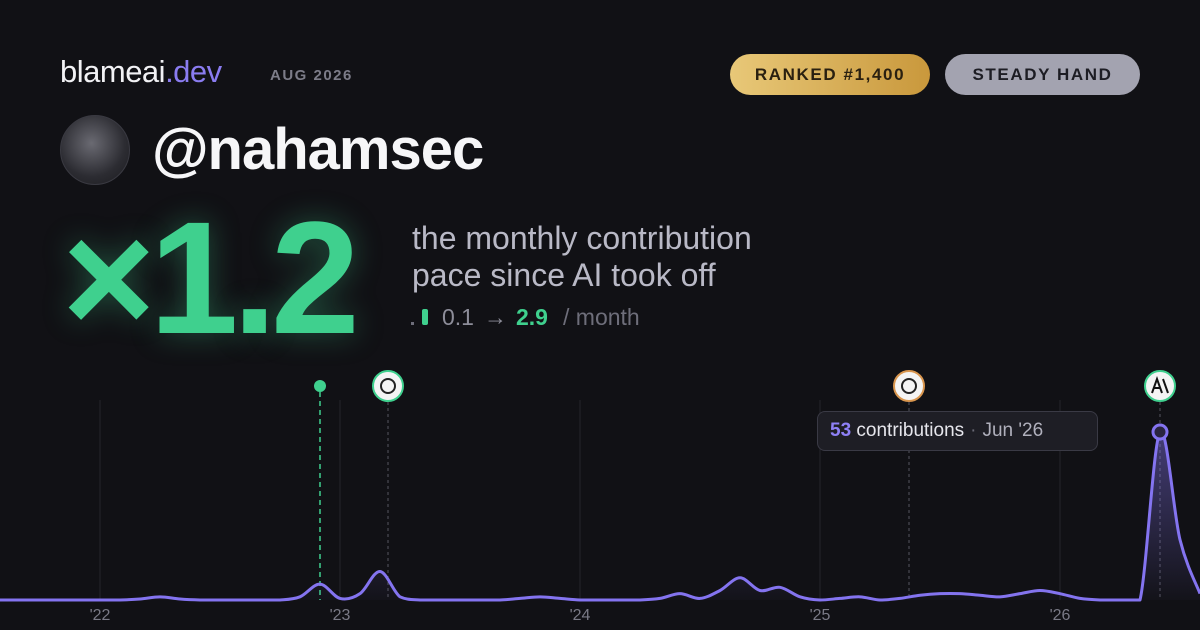 The height and width of the screenshot is (630, 1200). I want to click on pace-unit: / month, so click(601, 317).